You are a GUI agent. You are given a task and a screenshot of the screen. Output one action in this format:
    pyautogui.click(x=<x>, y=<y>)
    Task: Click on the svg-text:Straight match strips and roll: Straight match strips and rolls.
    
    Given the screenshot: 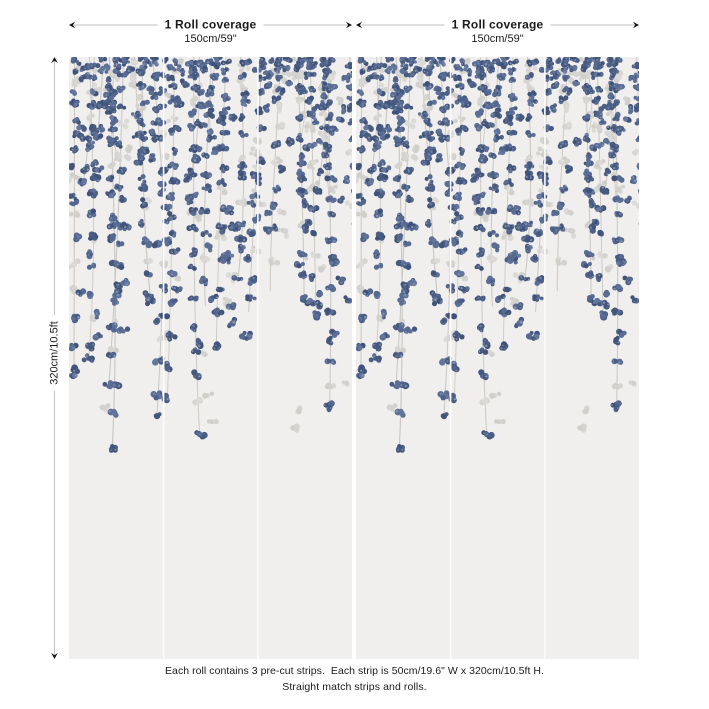 What is the action you would take?
    pyautogui.click(x=354, y=687)
    